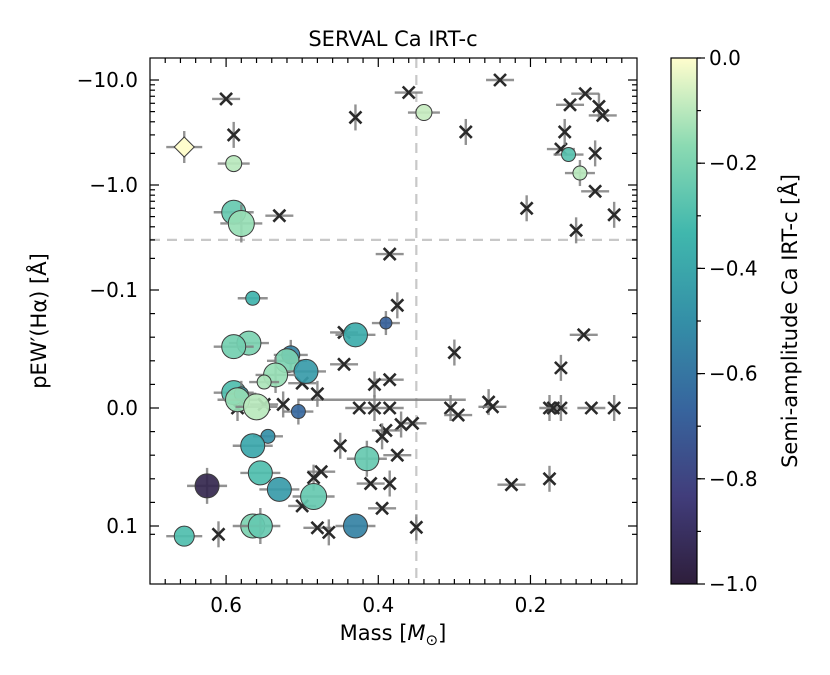  I want to click on colorbar-label: Semi-amplitude Ca IRT-c [Å], so click(789, 321).